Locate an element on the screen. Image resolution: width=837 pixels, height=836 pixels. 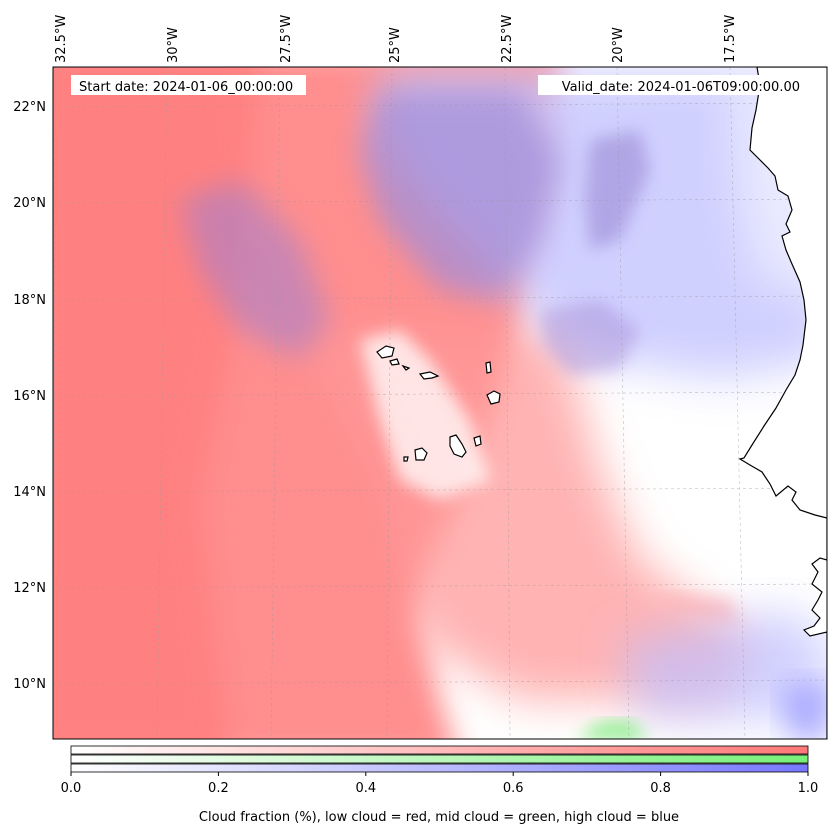
lat-label: 22°N is located at coordinates (29, 107).